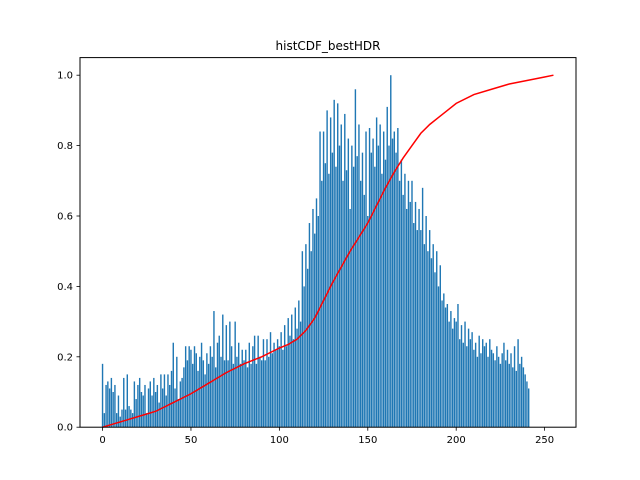 This screenshot has width=640, height=480. What do you see at coordinates (65, 357) in the screenshot?
I see `y-tick-label: 0.2` at bounding box center [65, 357].